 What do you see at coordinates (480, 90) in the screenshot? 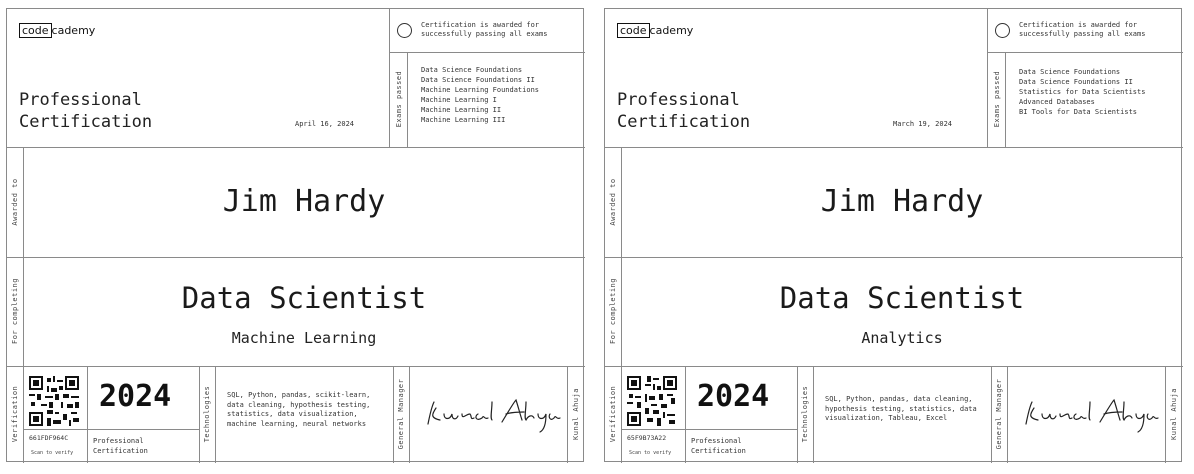
I see `exam-item: Machine Learning Foundations` at bounding box center [480, 90].